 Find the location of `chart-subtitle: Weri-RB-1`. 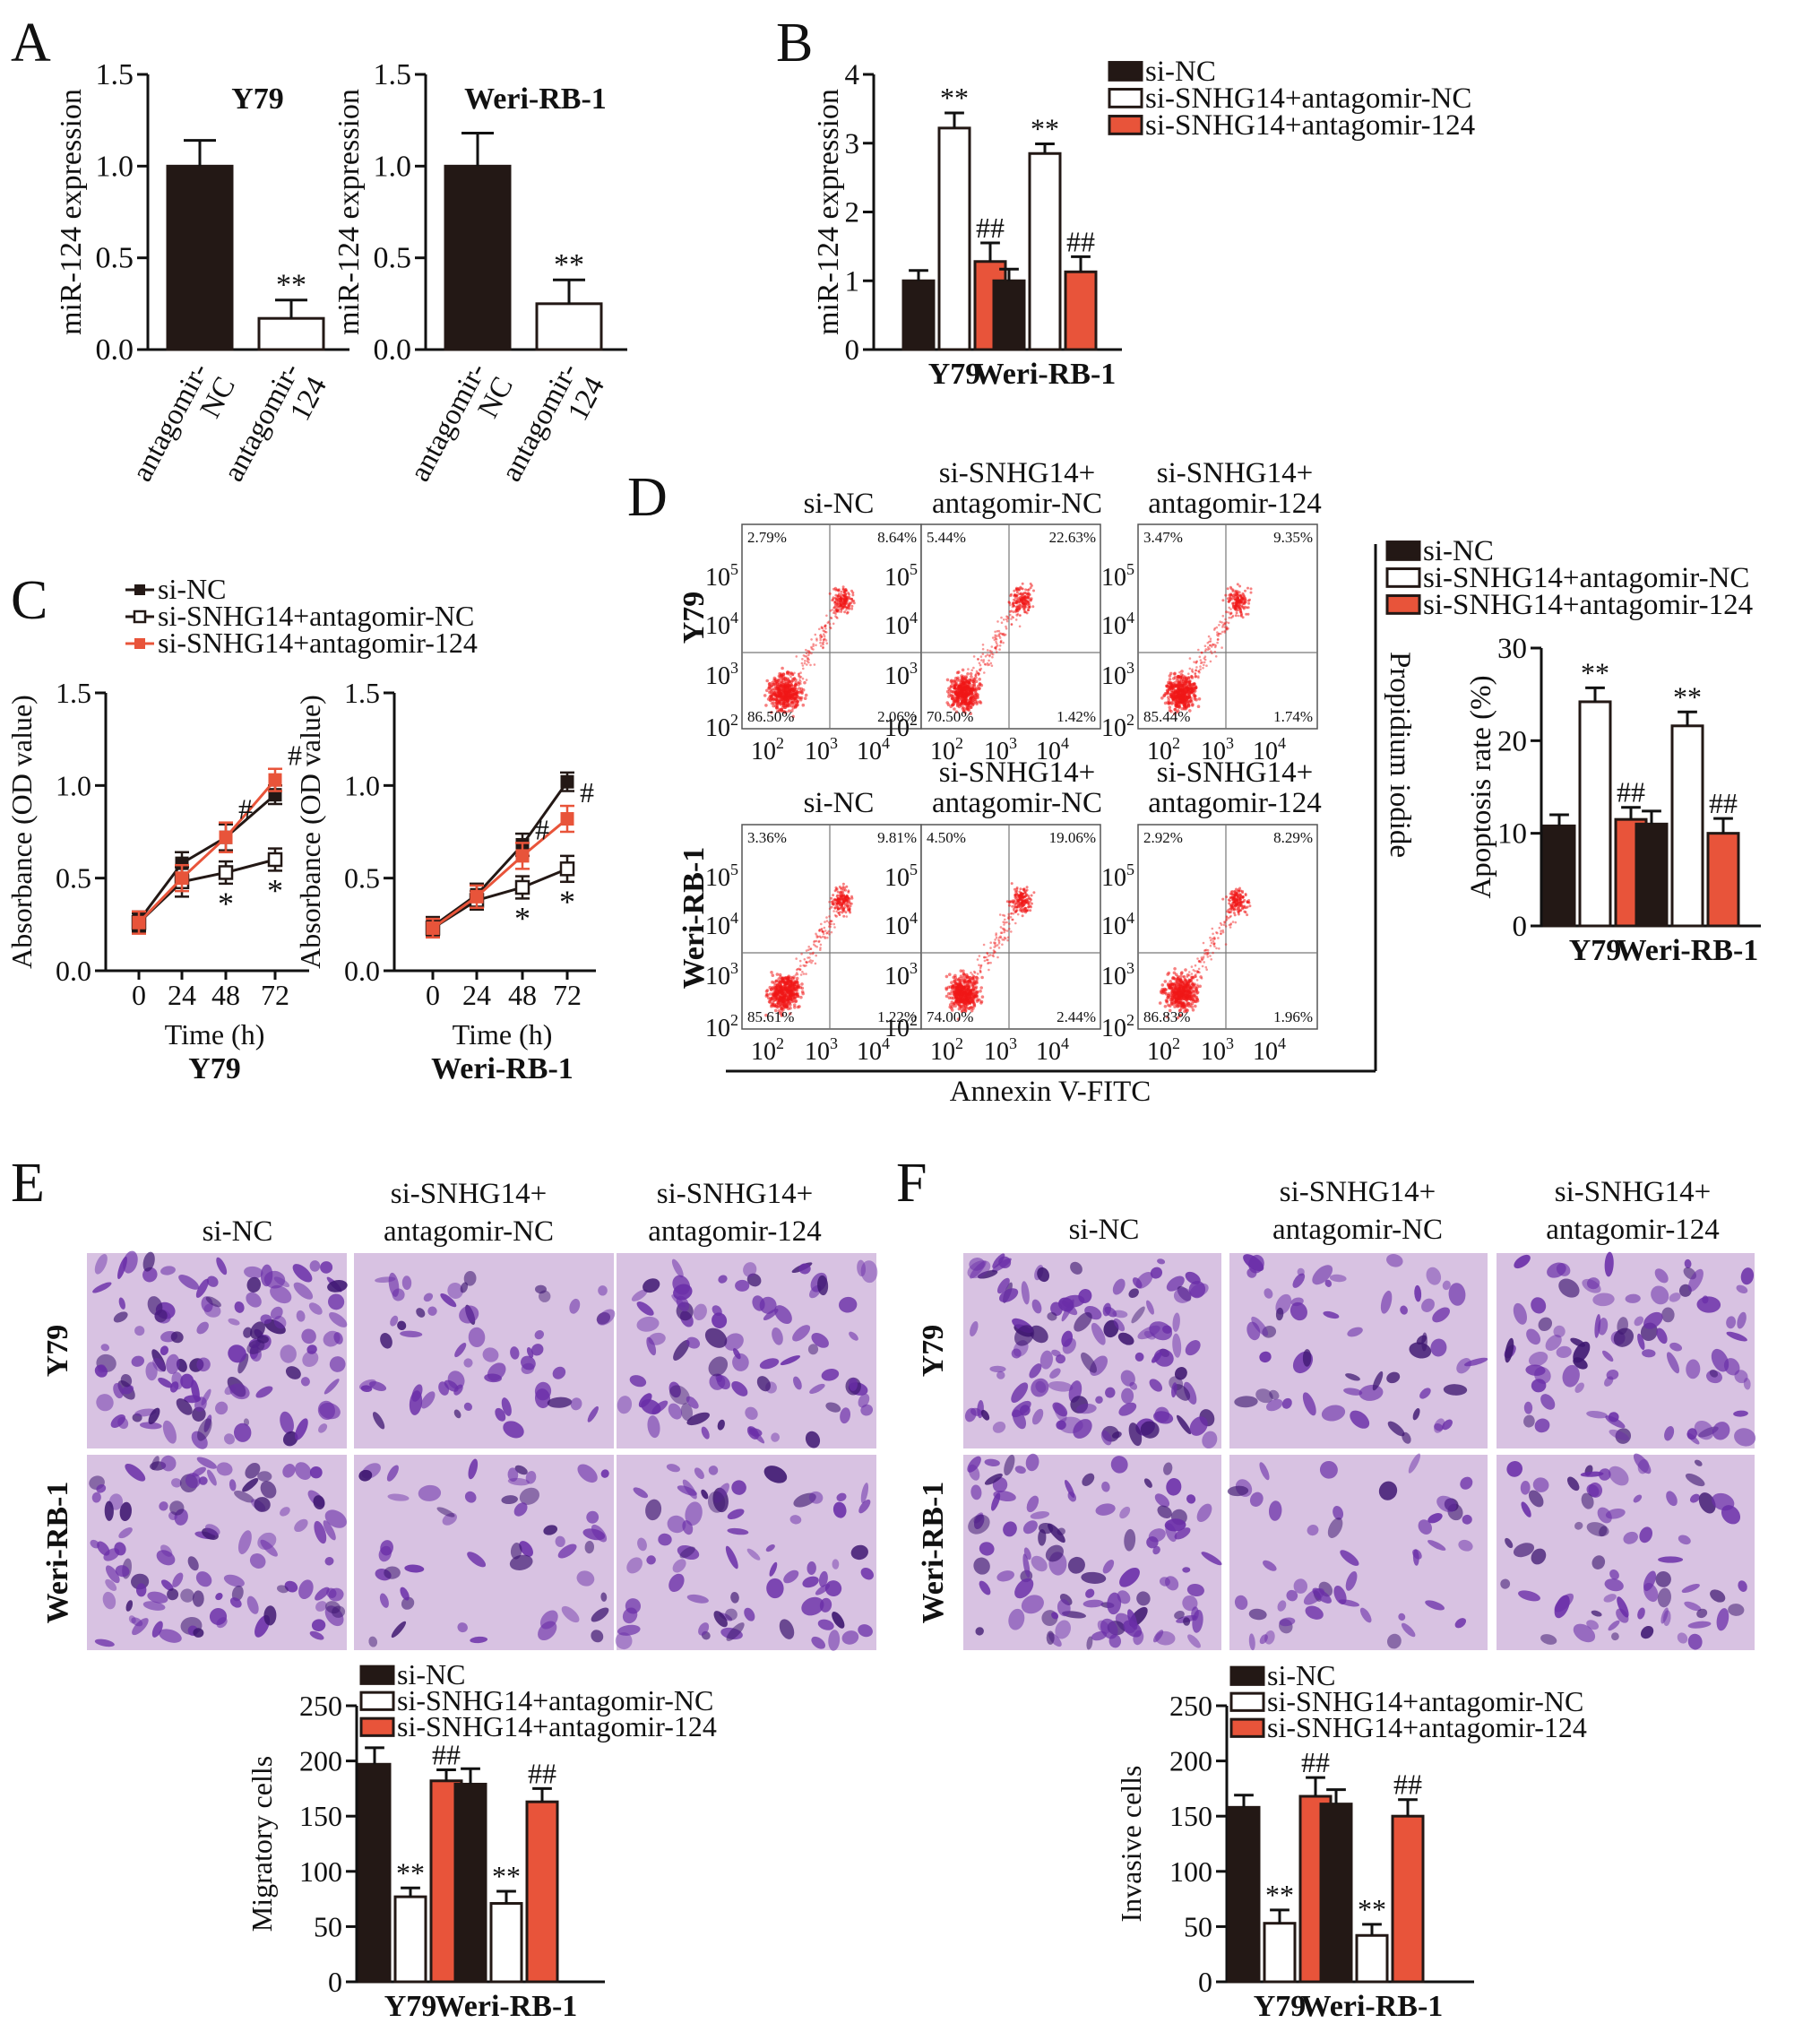

chart-subtitle: Weri-RB-1 is located at coordinates (502, 1068).